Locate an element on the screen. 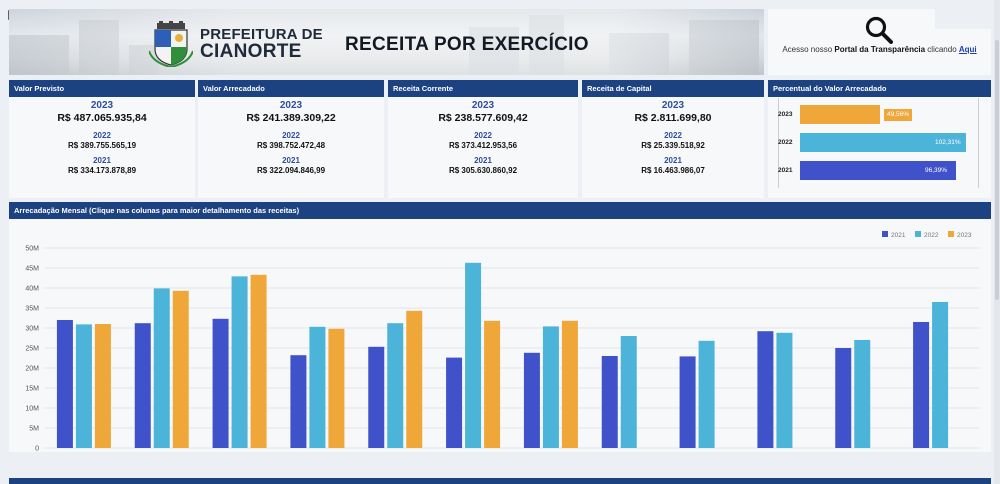 This screenshot has width=1000, height=484. y-tick-label: 50M is located at coordinates (32, 249).